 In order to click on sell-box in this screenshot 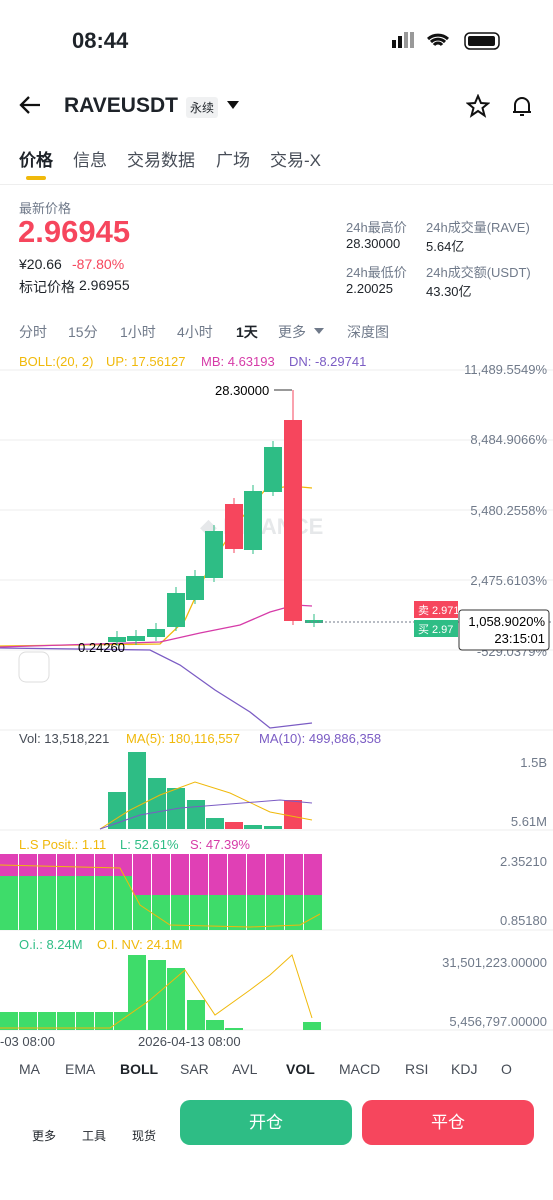, I will do `click(436, 609)`.